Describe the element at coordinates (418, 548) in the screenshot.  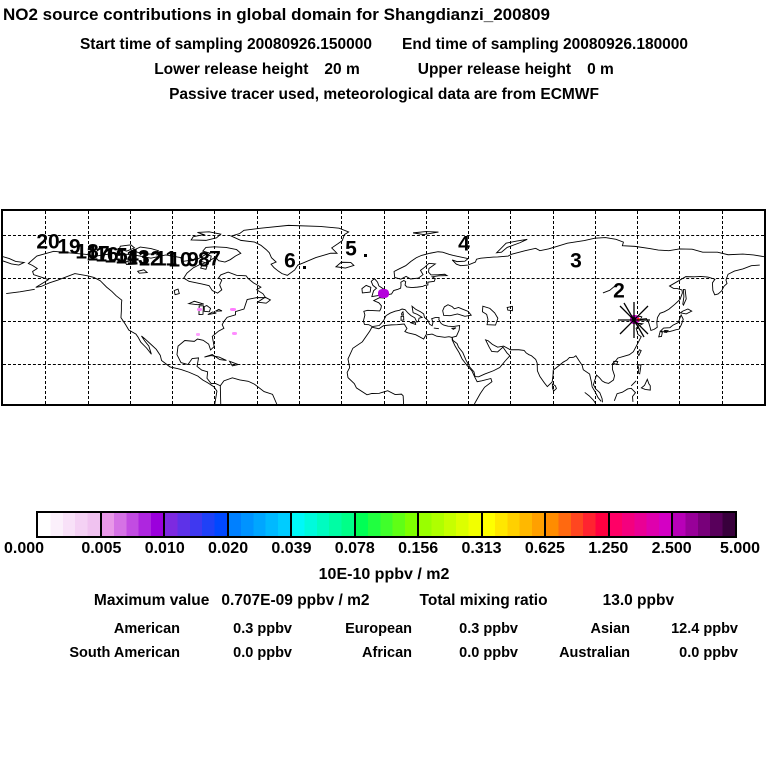
I see `colorbar-tick-label: 0.156` at that location.